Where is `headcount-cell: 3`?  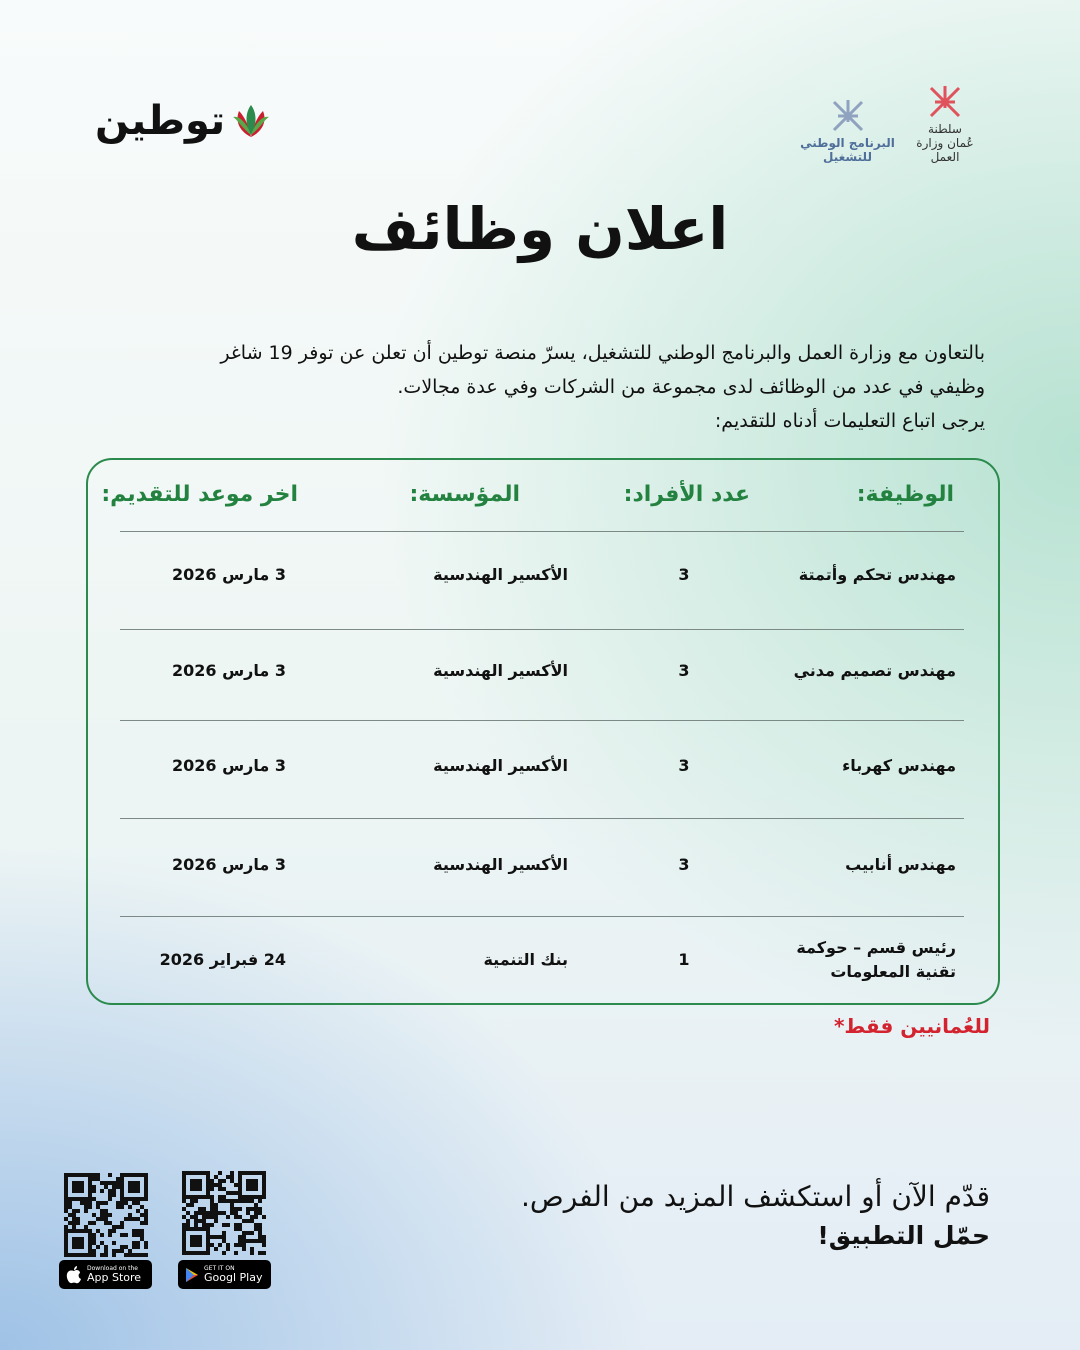 headcount-cell: 3 is located at coordinates (684, 864).